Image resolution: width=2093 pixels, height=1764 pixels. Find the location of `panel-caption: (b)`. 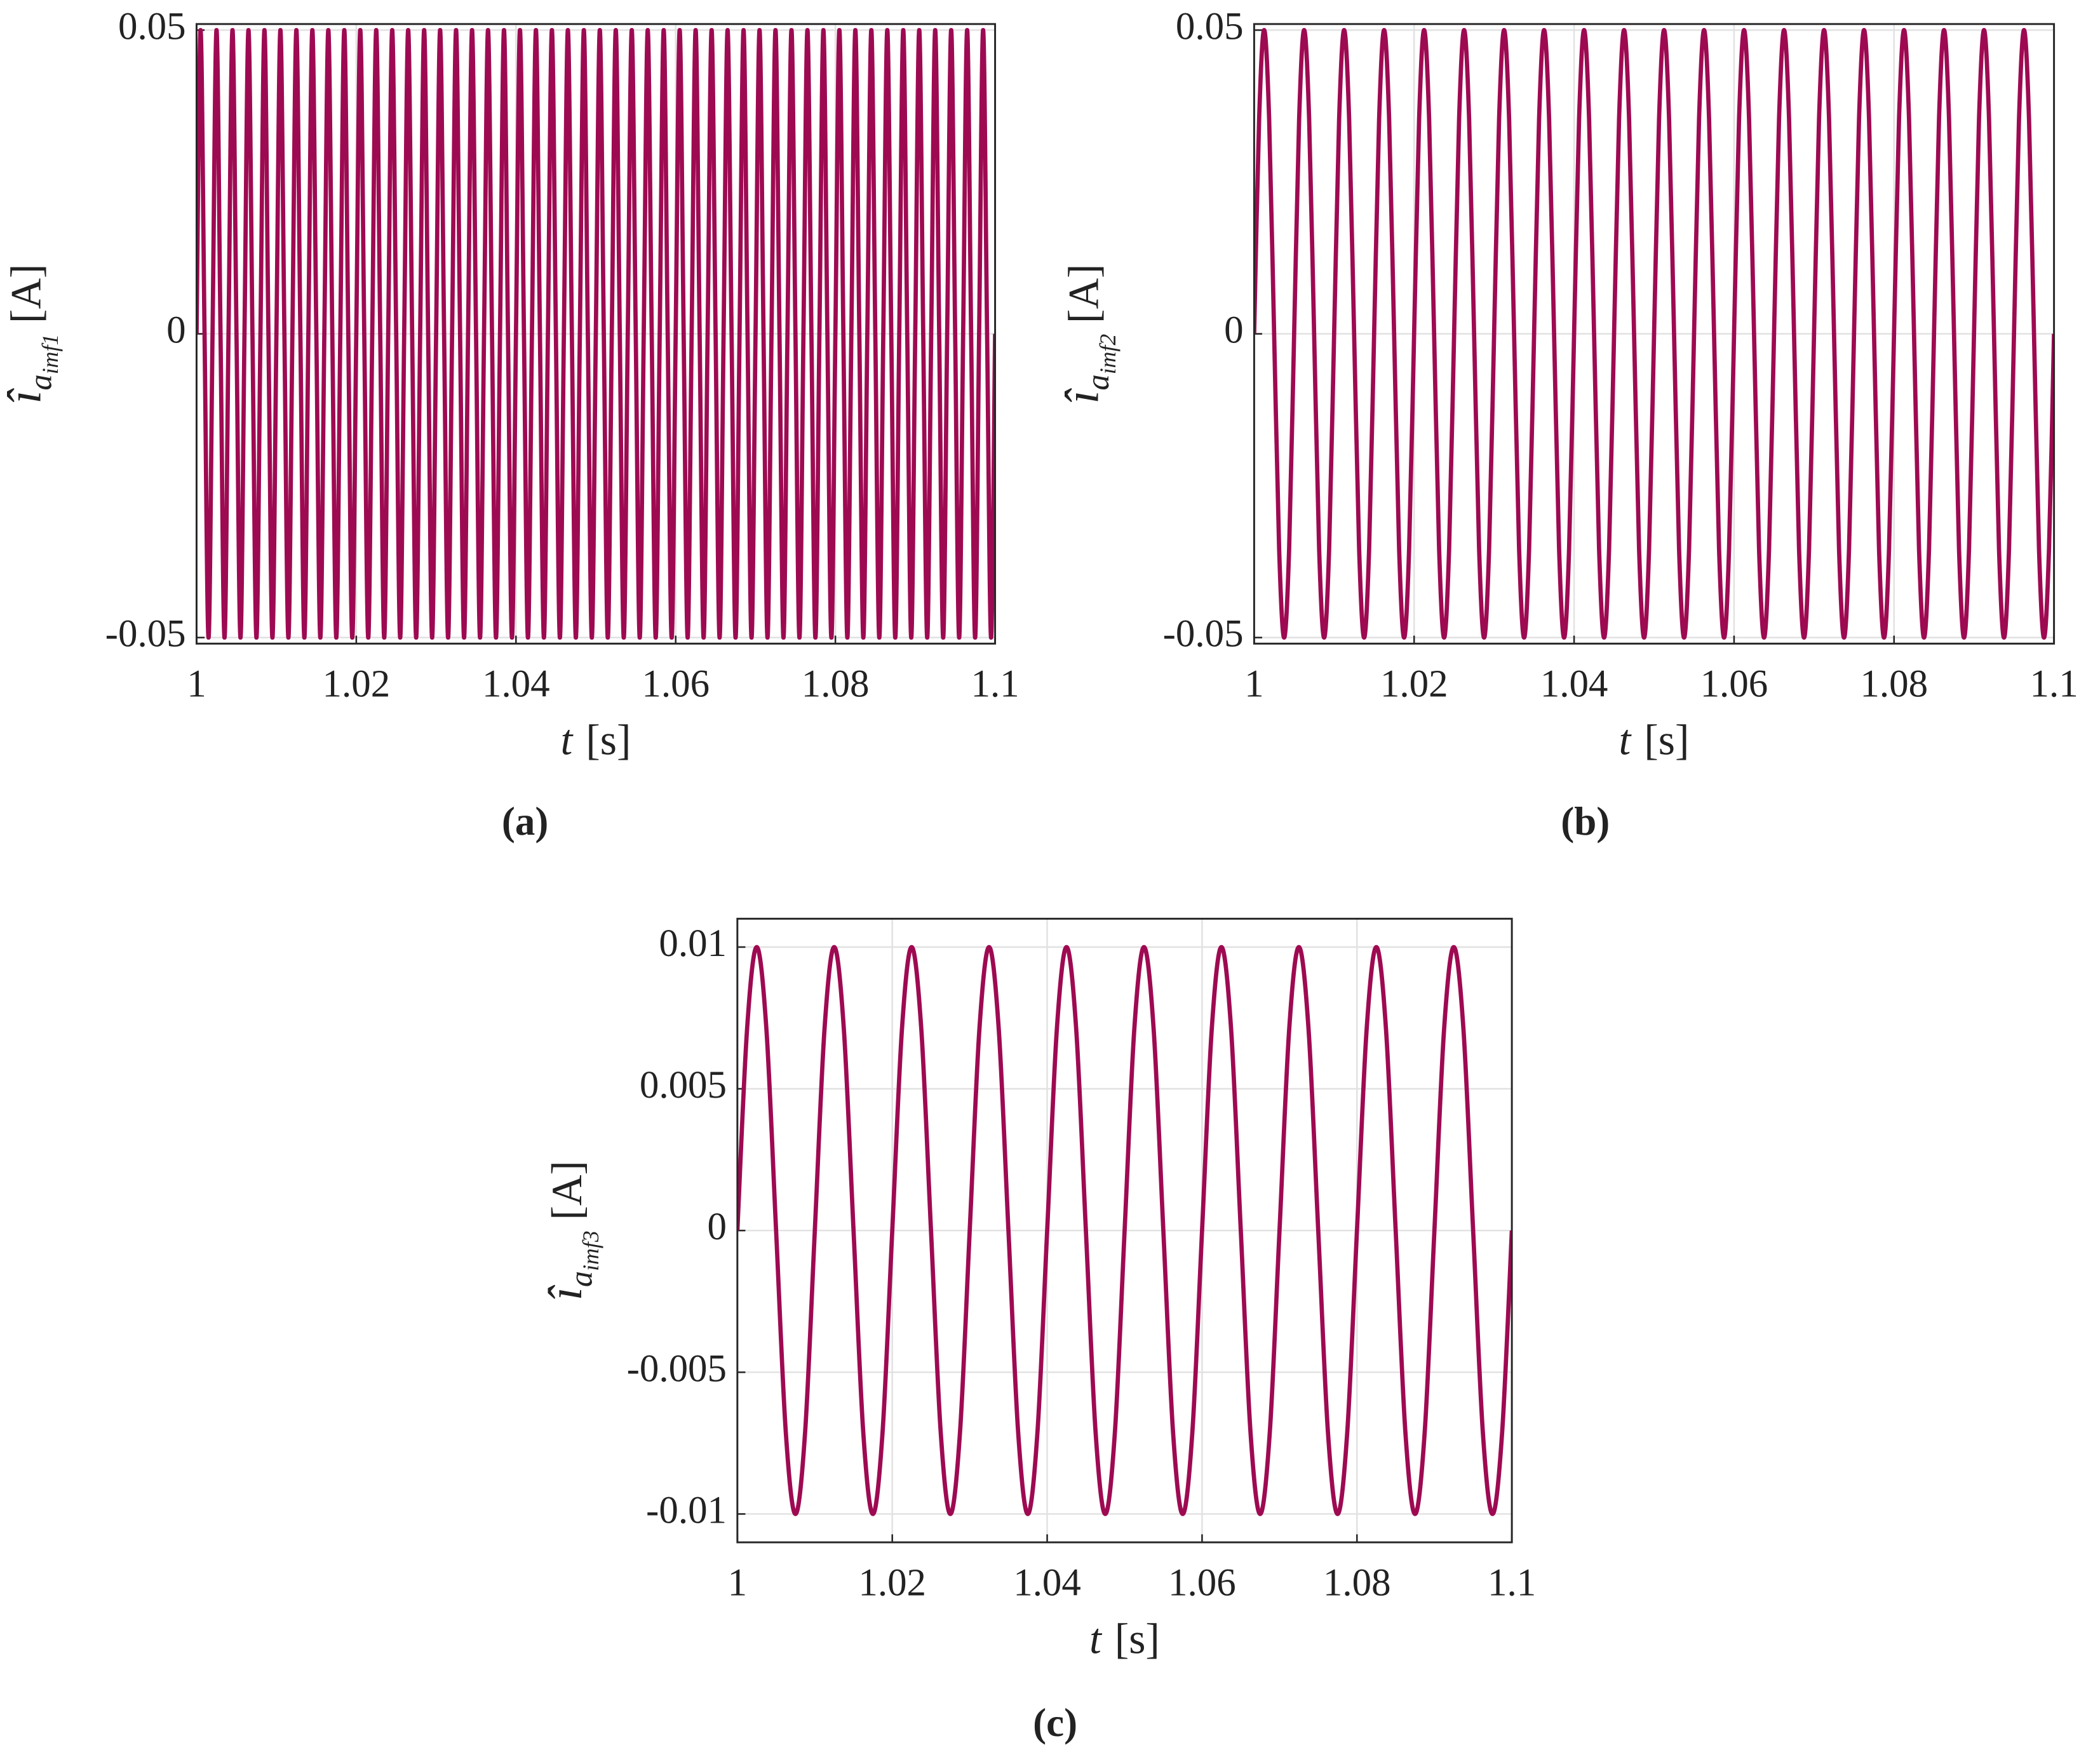

panel-caption: (b) is located at coordinates (1585, 822).